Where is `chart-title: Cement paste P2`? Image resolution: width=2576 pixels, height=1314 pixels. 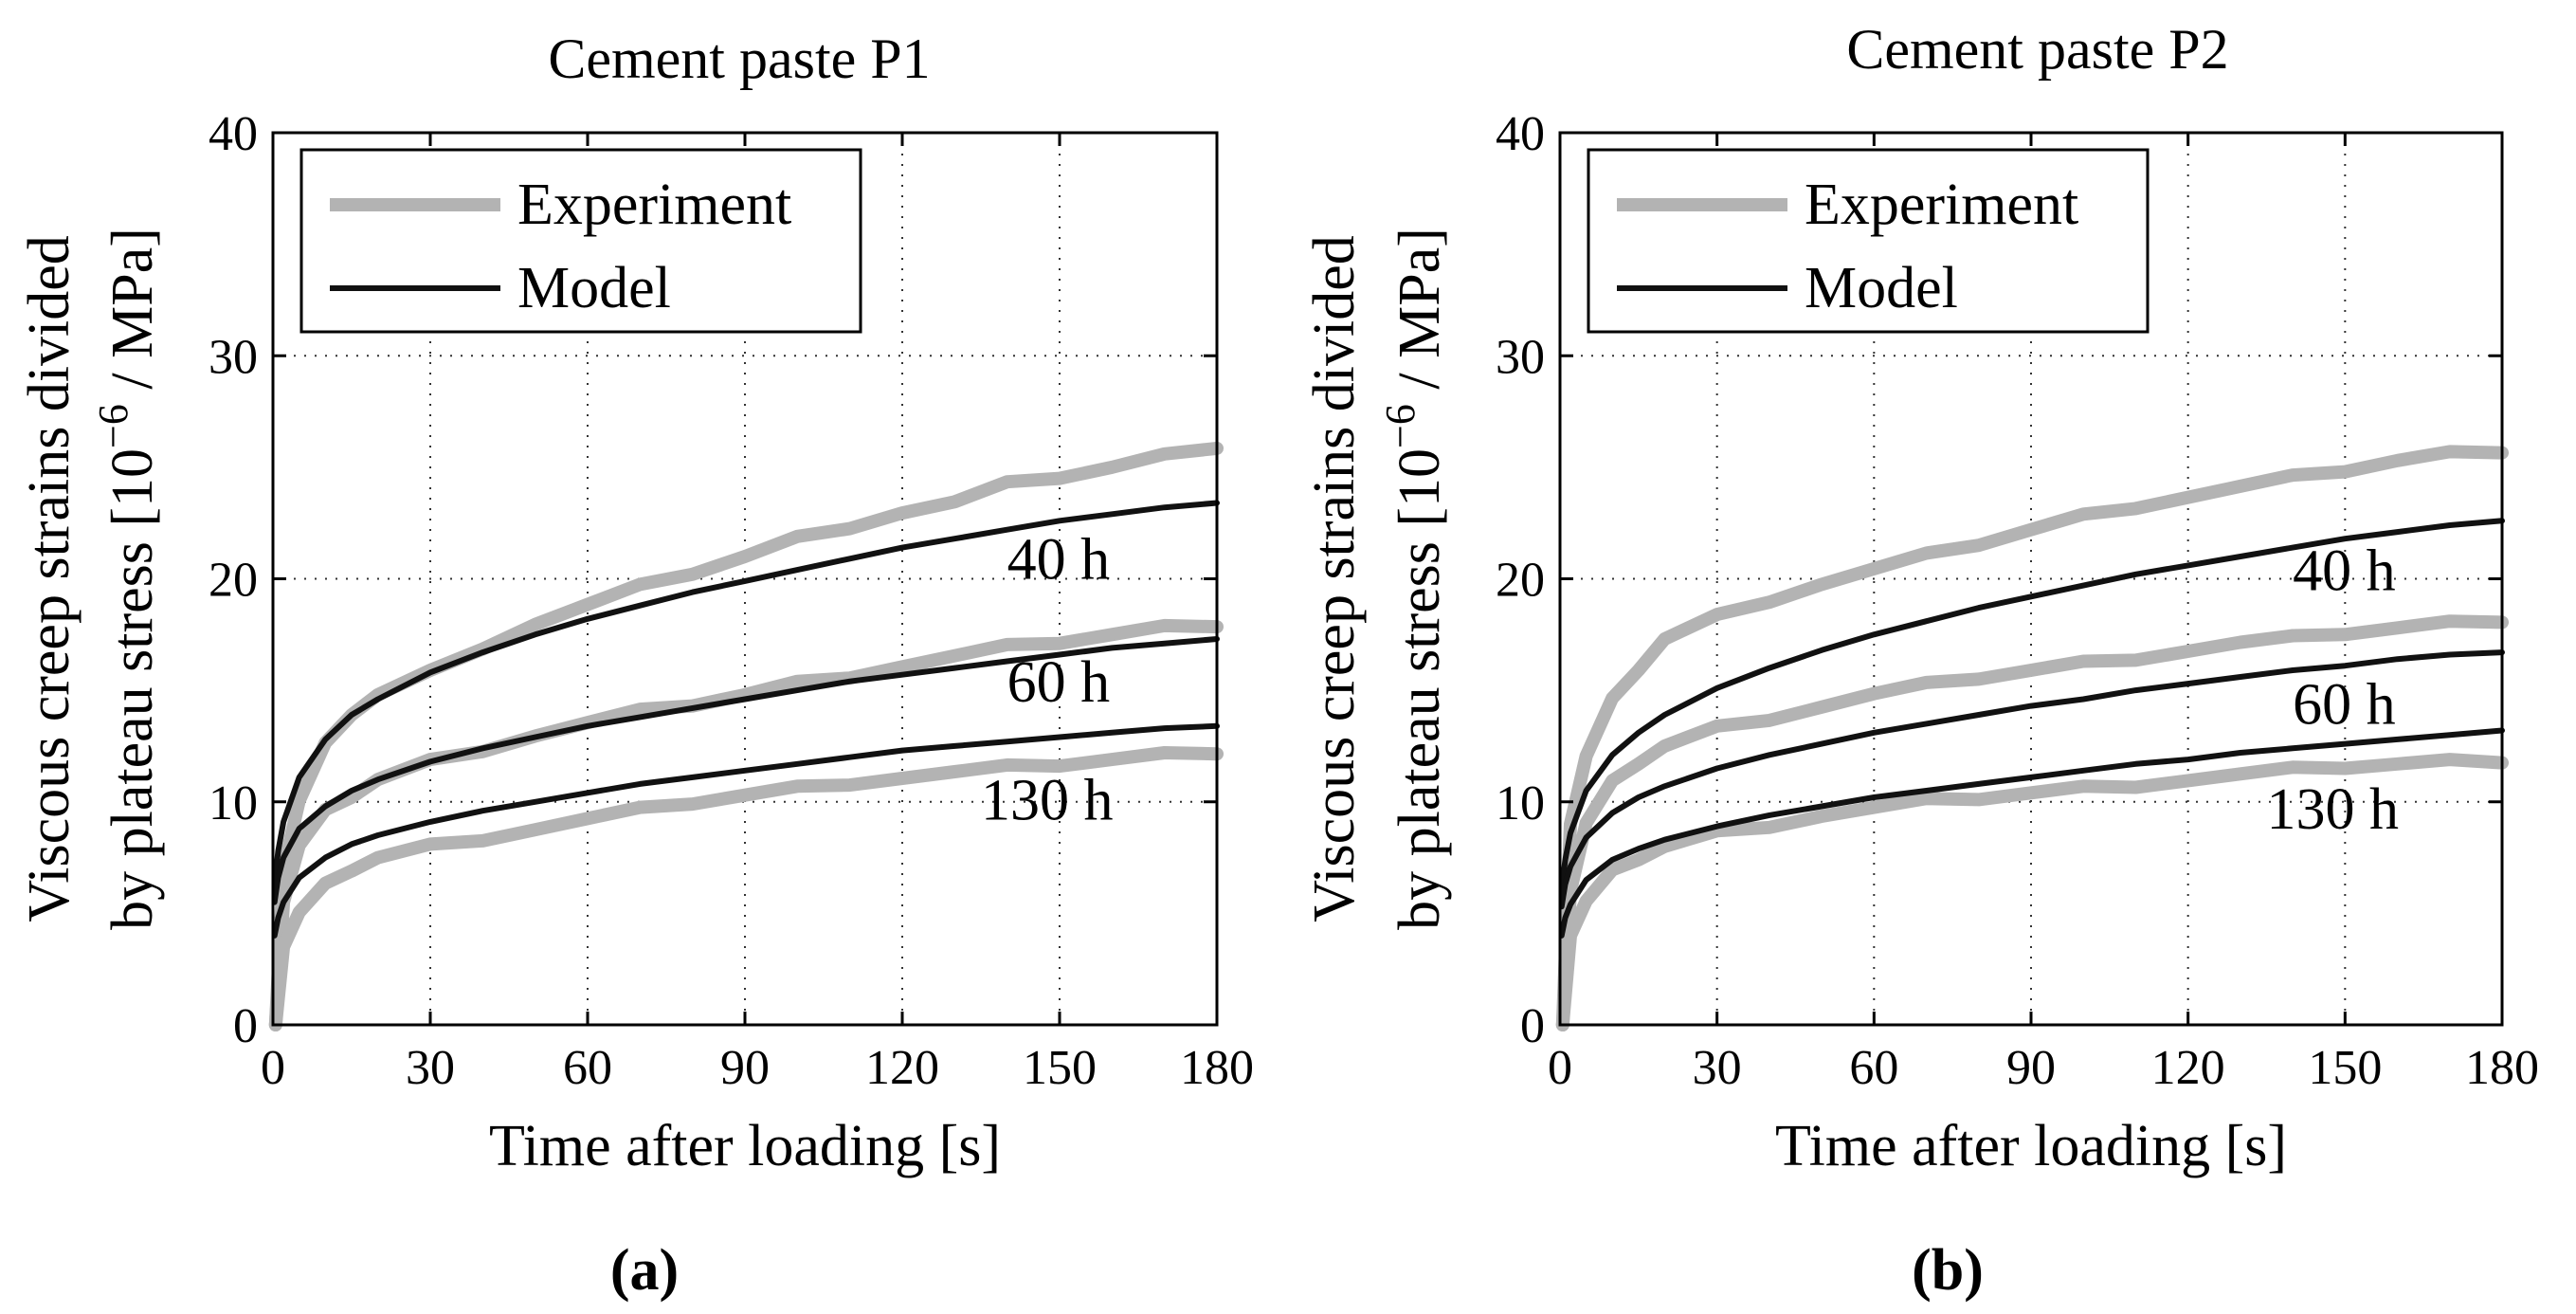 chart-title: Cement paste P2 is located at coordinates (2037, 49).